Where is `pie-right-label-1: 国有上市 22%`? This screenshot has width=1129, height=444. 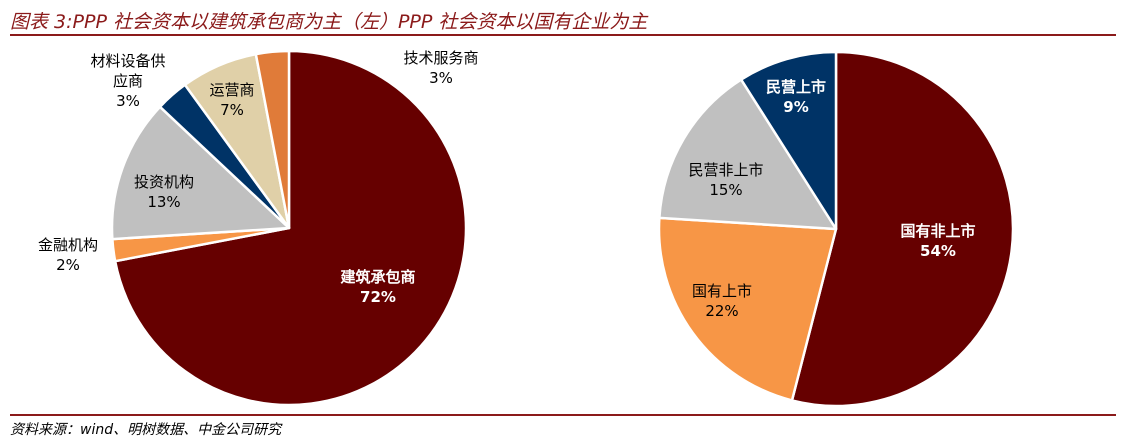
pie-right-label-1: 国有上市 22% is located at coordinates (722, 301).